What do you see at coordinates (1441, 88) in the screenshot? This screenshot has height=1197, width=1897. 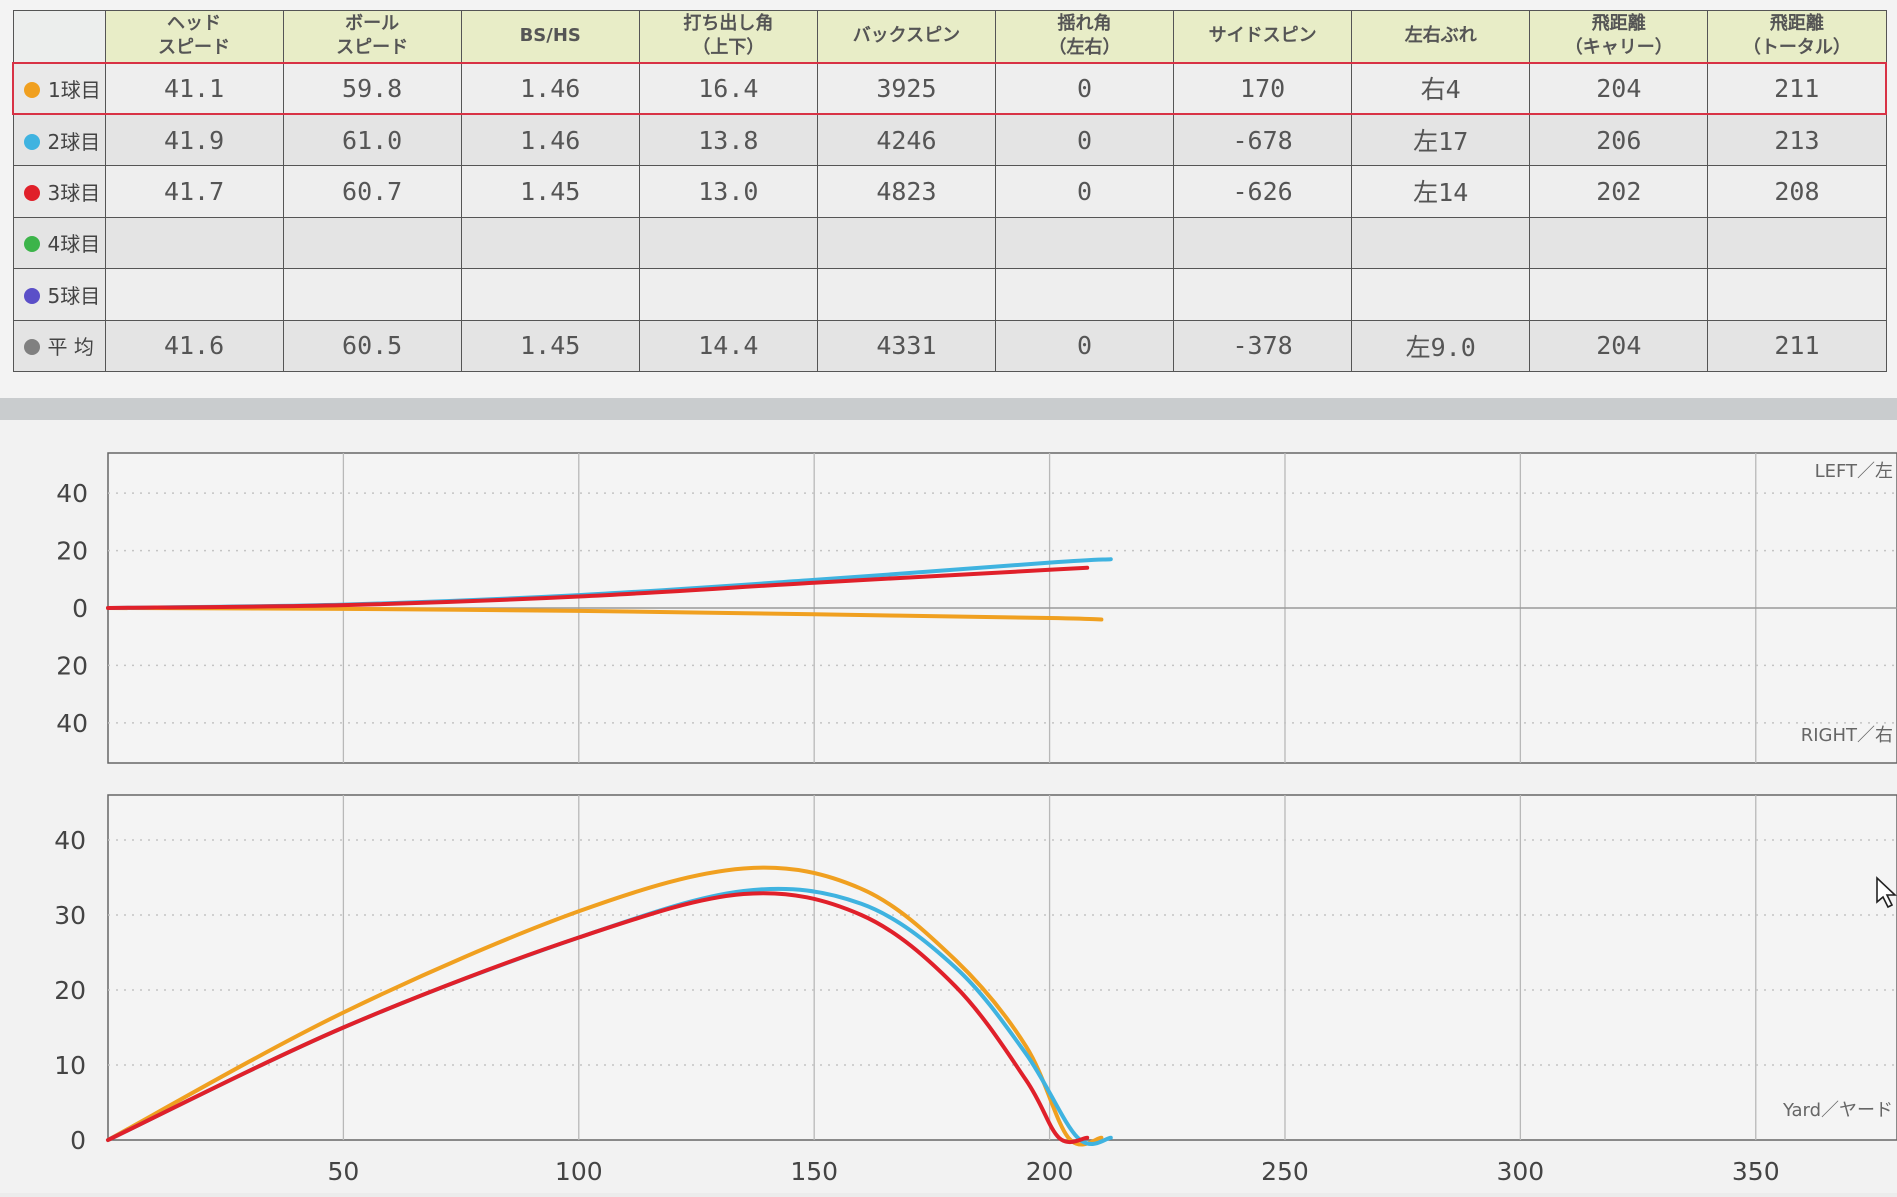 I see `cell-lateral-deviation: 右4` at bounding box center [1441, 88].